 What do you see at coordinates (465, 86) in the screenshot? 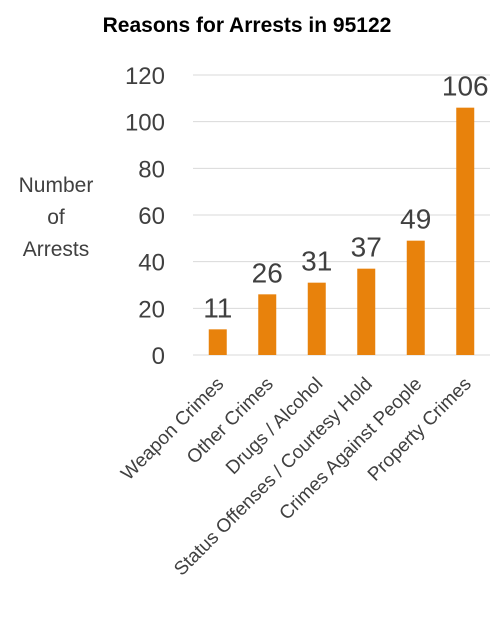
I see `data-label: 106` at bounding box center [465, 86].